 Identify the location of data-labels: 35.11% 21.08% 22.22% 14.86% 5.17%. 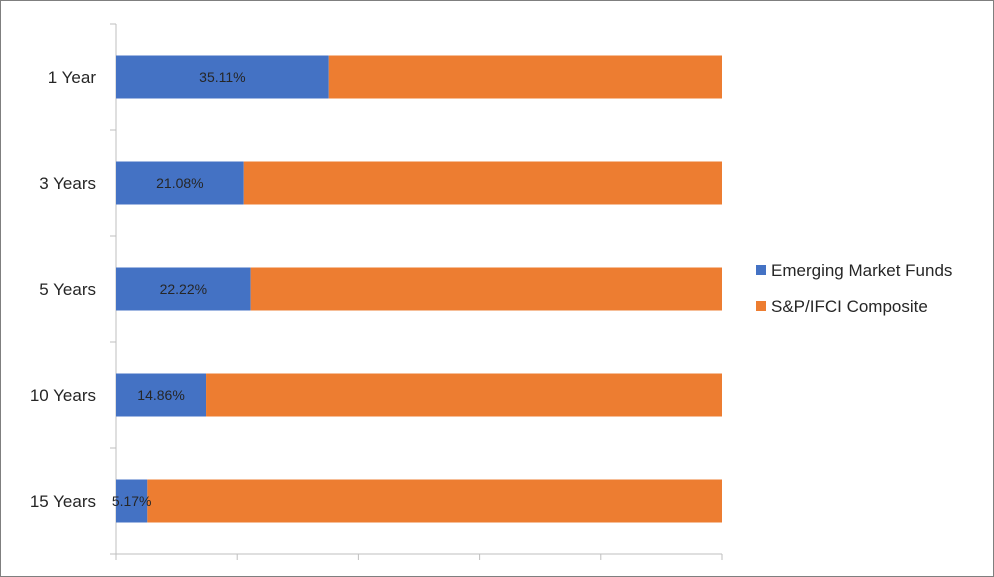
(179, 289).